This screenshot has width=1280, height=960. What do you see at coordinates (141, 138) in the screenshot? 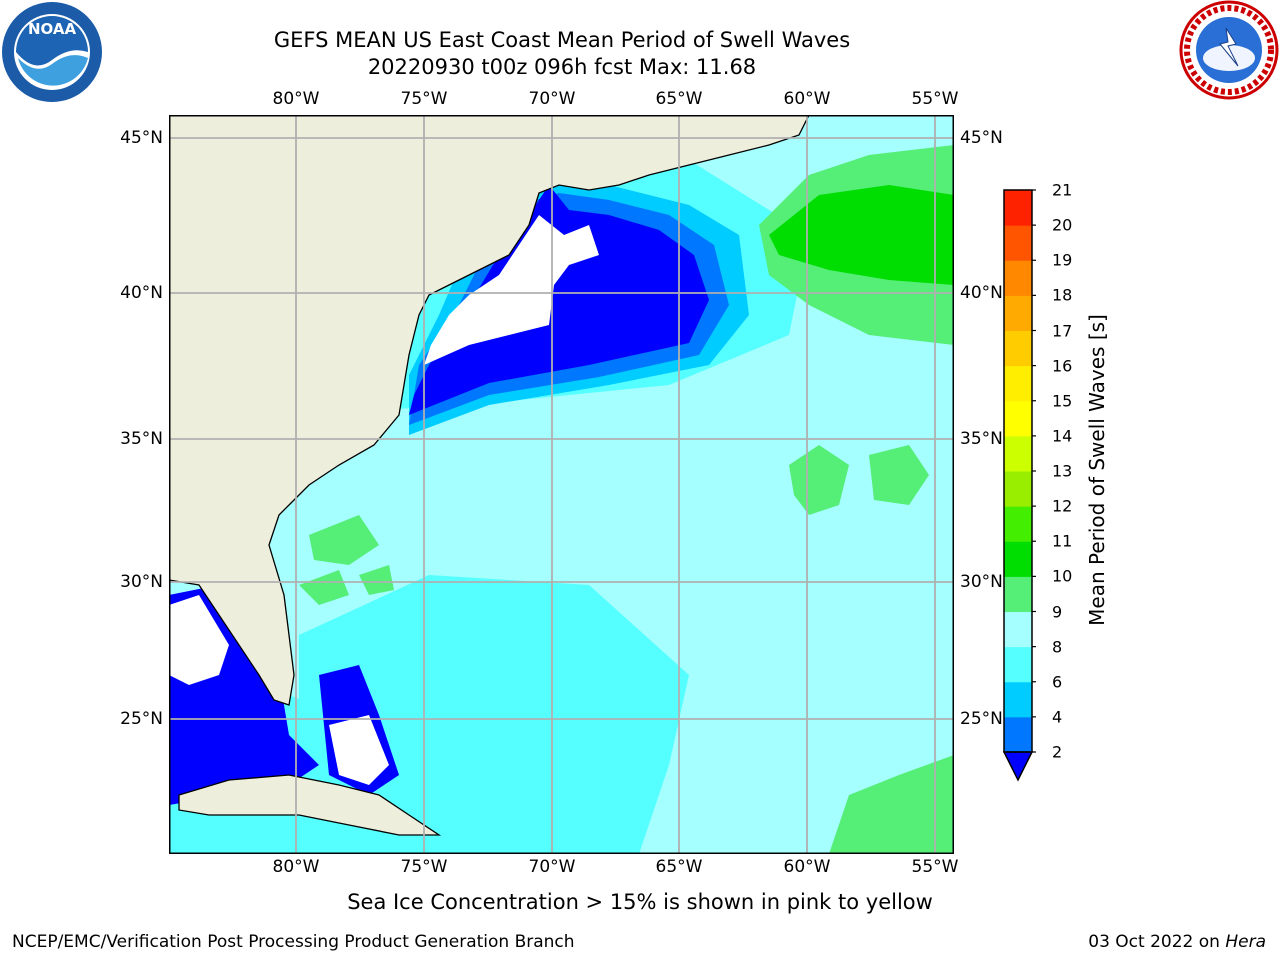
I see `lat-label-left: 45°N` at bounding box center [141, 138].